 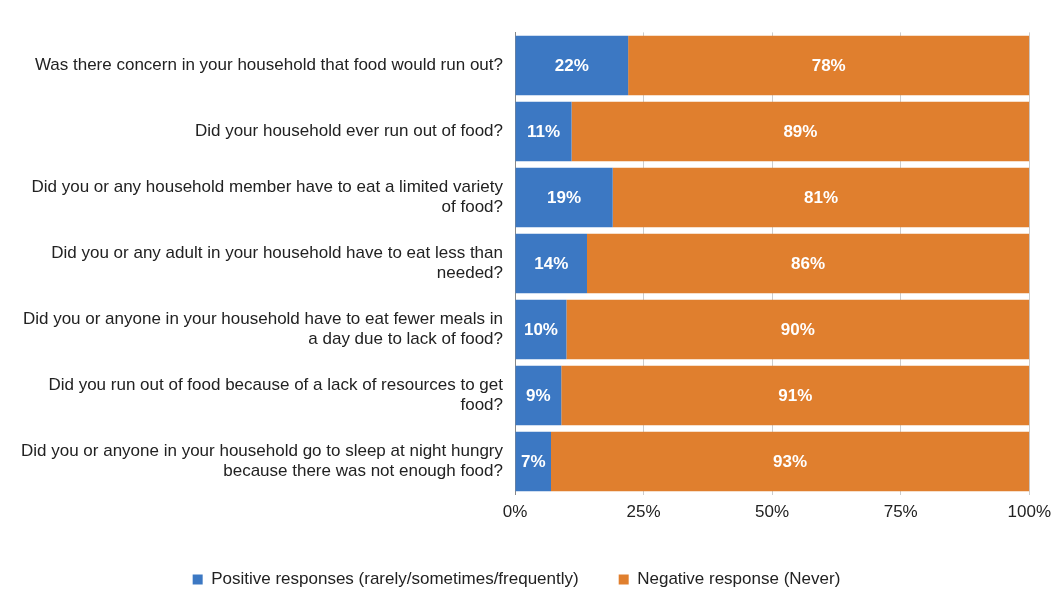 I want to click on data-label: 89%, so click(x=800, y=132).